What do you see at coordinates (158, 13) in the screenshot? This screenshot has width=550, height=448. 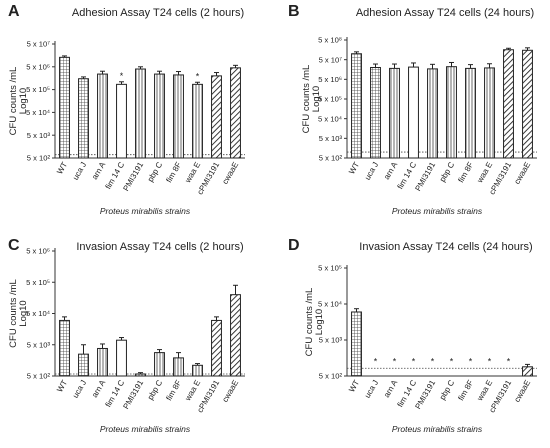 I see `panel-title: Adhesion Assay T24 cells (2 hours)` at bounding box center [158, 13].